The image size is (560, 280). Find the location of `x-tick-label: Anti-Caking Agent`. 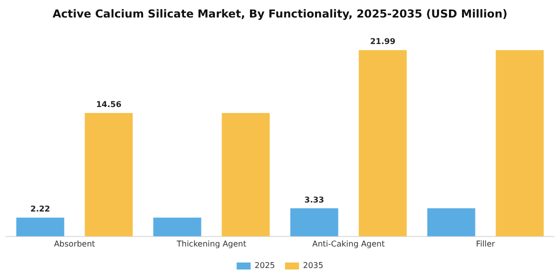

x-tick-label: Anti-Caking Agent is located at coordinates (348, 243).